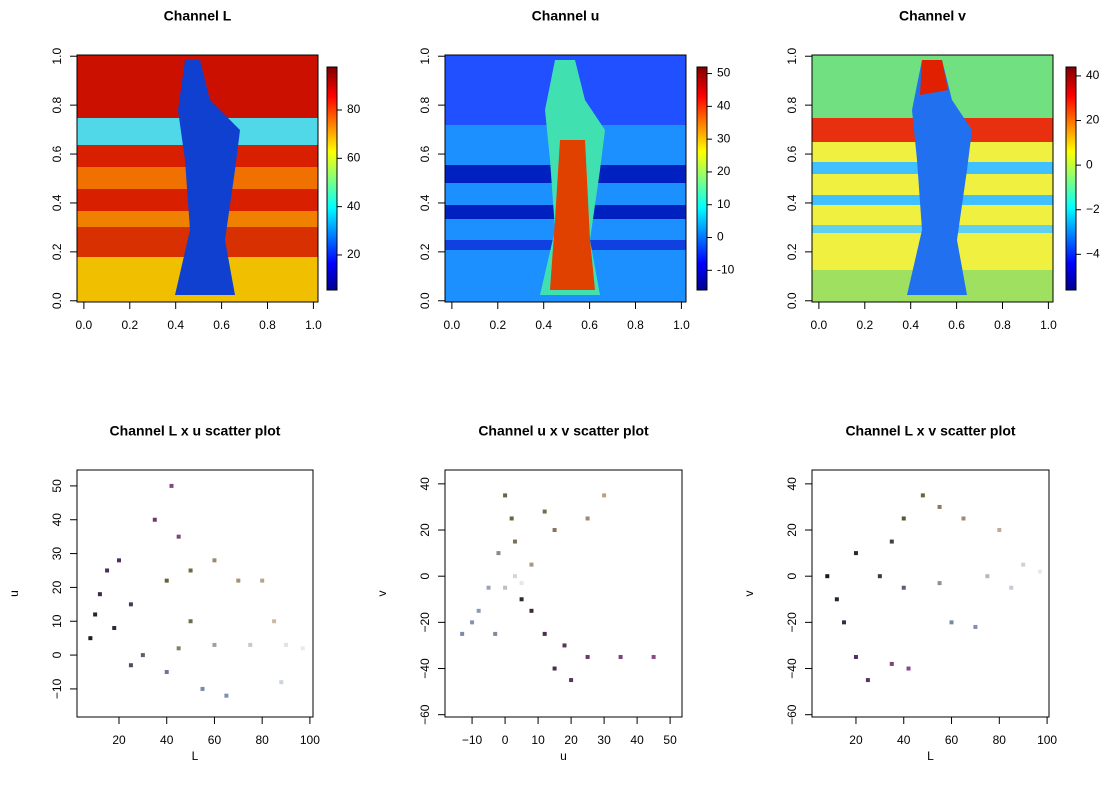 The image size is (1117, 792). What do you see at coordinates (726, 269) in the screenshot?
I see `colorbar-tick-label: -10` at bounding box center [726, 269].